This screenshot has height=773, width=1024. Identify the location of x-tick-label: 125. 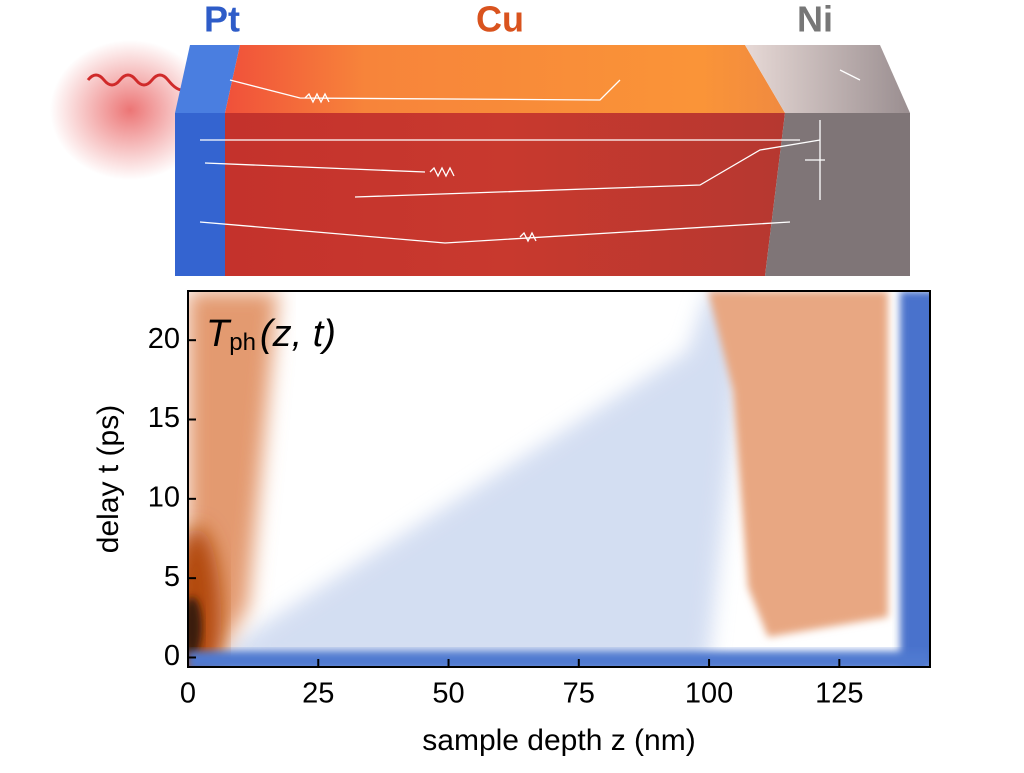
(839, 694).